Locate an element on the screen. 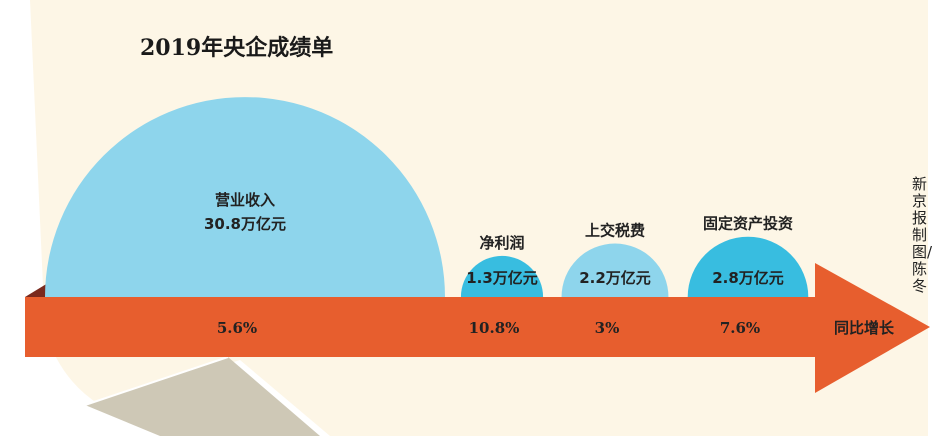 The width and height of the screenshot is (948, 436). item-value: 2.2万亿元 is located at coordinates (615, 278).